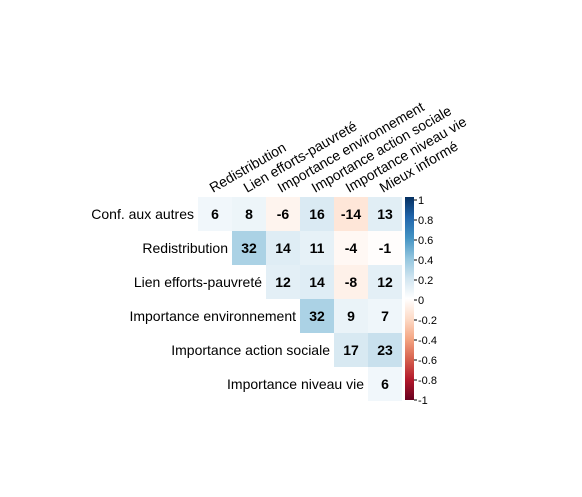 The image size is (582, 497). What do you see at coordinates (421, 201) in the screenshot?
I see `colorbar-tick-label: 1` at bounding box center [421, 201].